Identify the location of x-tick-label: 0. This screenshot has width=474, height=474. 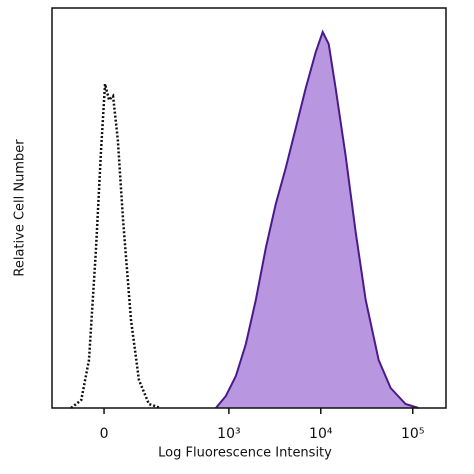
(104, 434).